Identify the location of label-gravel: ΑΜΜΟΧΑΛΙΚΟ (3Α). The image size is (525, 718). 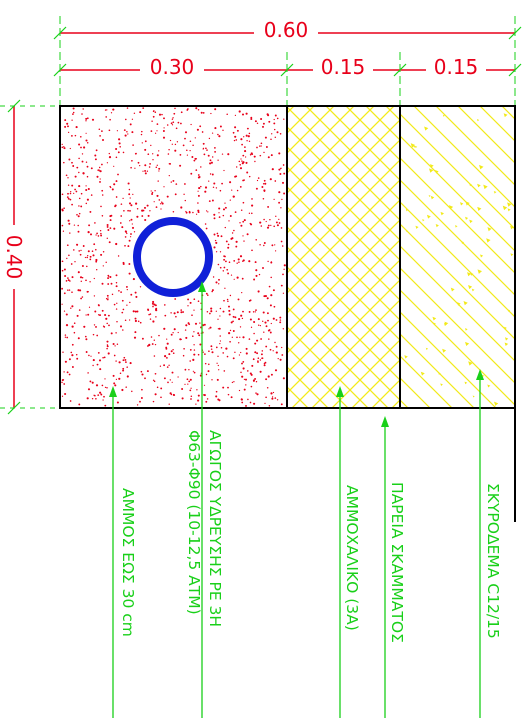
(352, 558).